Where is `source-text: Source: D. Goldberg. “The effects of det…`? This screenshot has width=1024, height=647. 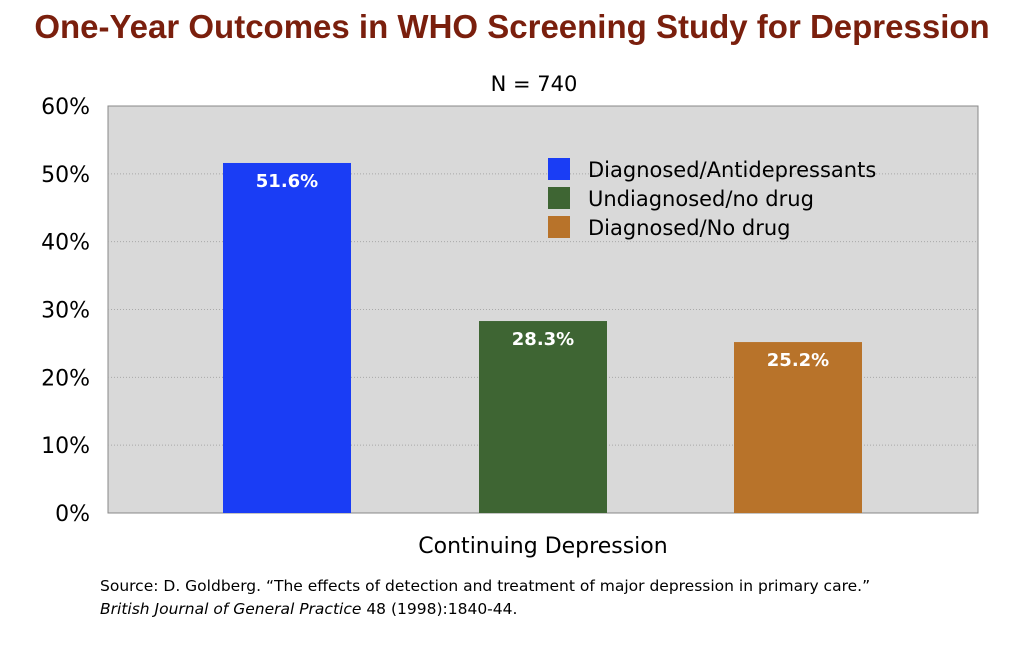
source-text: Source: D. Goldberg. “The effects of det… is located at coordinates (485, 586).